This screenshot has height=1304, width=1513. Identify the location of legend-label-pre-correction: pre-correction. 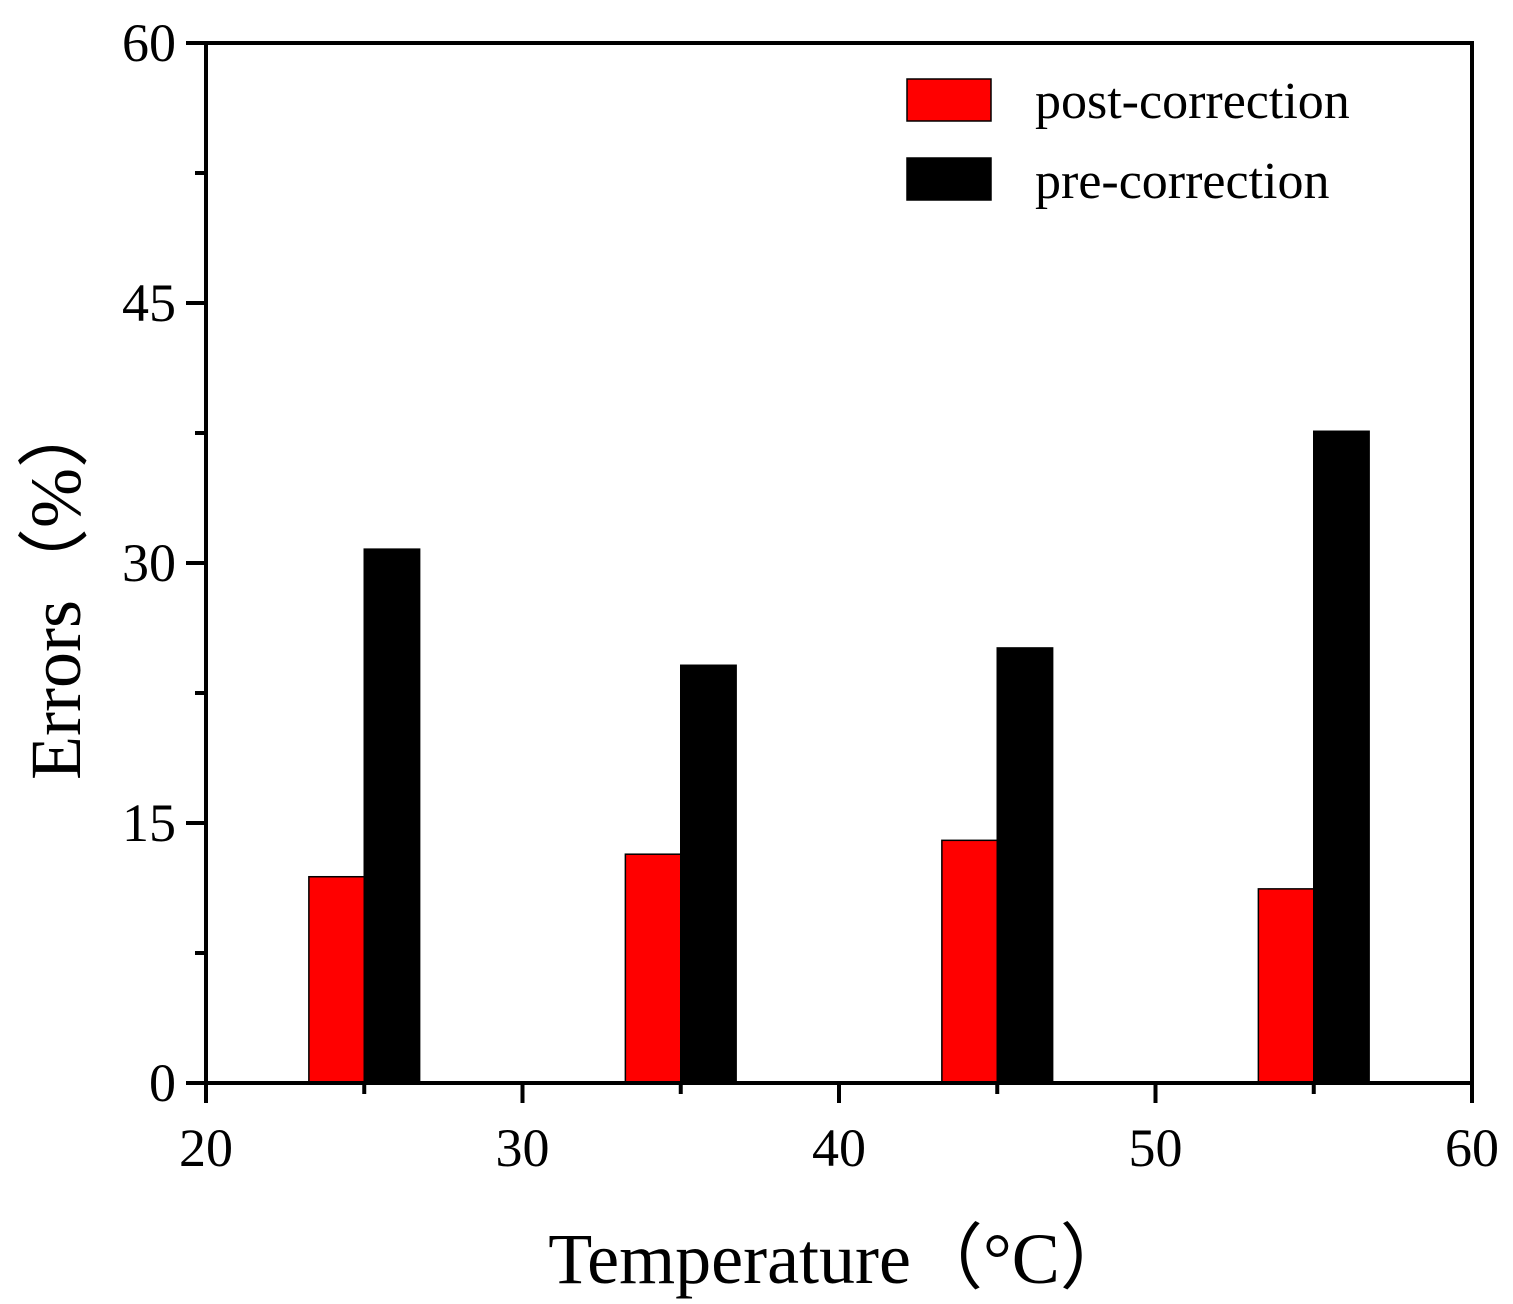
(1182, 181).